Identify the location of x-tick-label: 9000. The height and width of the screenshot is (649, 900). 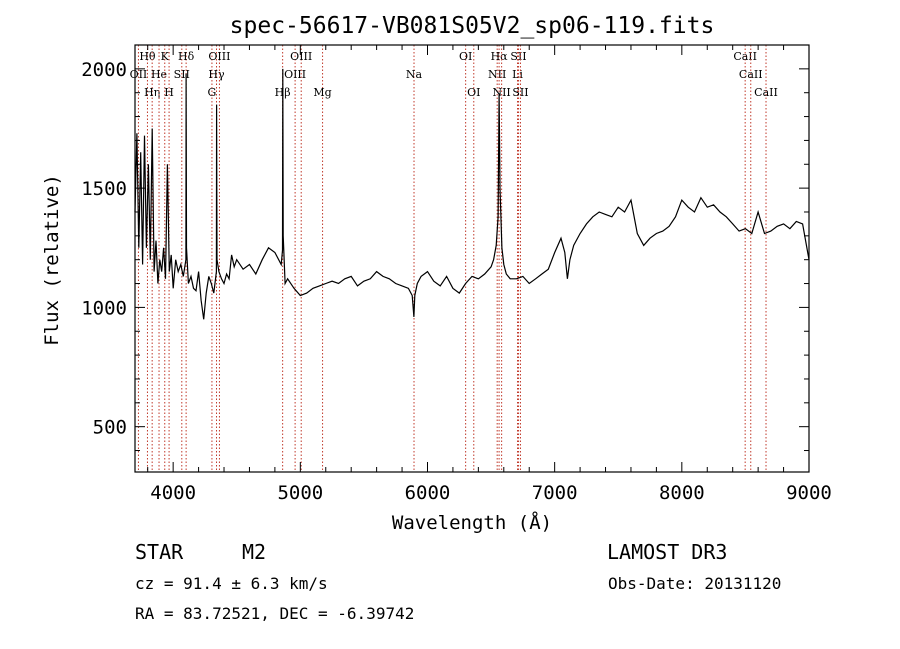
(809, 493).